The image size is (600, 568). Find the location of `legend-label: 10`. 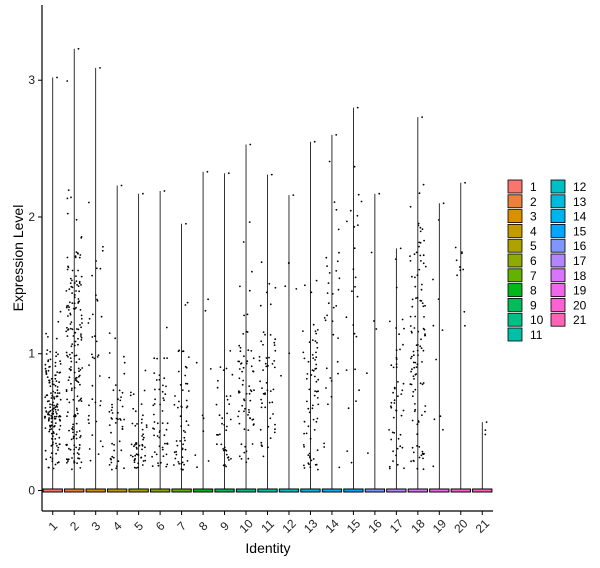

legend-label: 10 is located at coordinates (537, 320).